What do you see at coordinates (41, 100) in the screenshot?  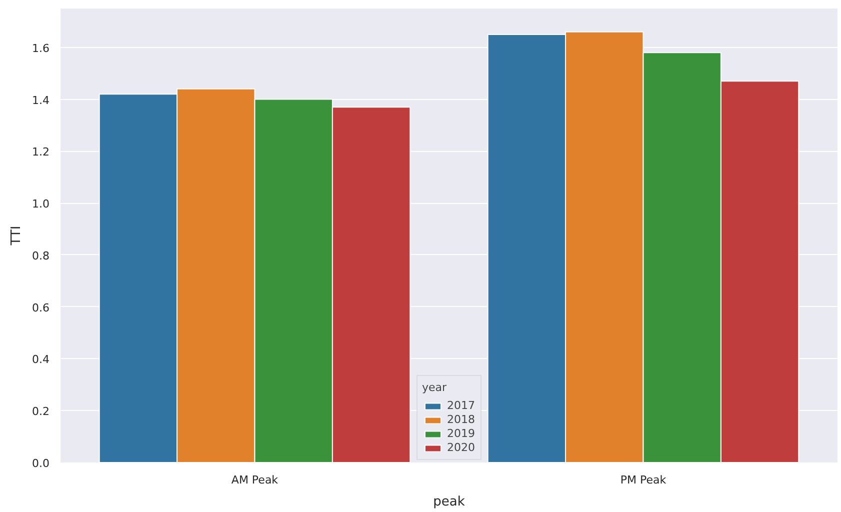 I see `y-tick-label: 1.4` at bounding box center [41, 100].